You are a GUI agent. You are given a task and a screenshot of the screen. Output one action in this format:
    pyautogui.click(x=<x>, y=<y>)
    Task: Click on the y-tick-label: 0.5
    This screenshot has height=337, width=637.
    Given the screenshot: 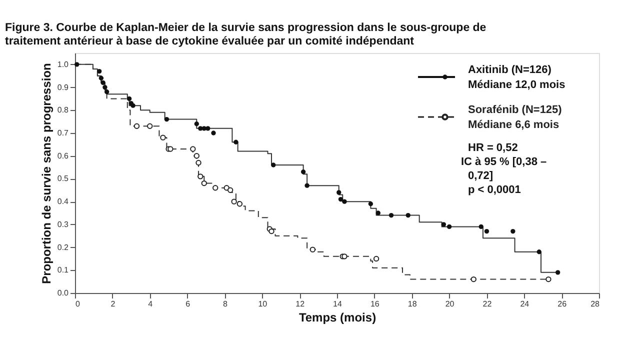 What is the action you would take?
    pyautogui.click(x=63, y=179)
    